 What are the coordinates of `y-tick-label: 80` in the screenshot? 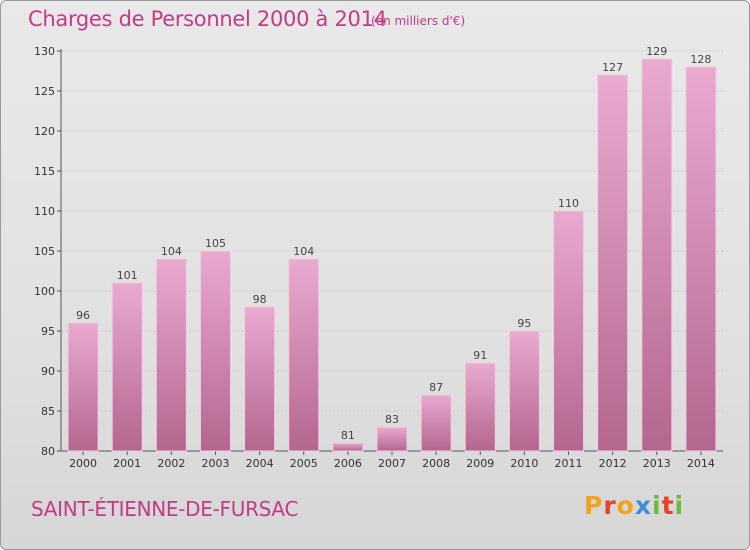 It's located at (48, 451).